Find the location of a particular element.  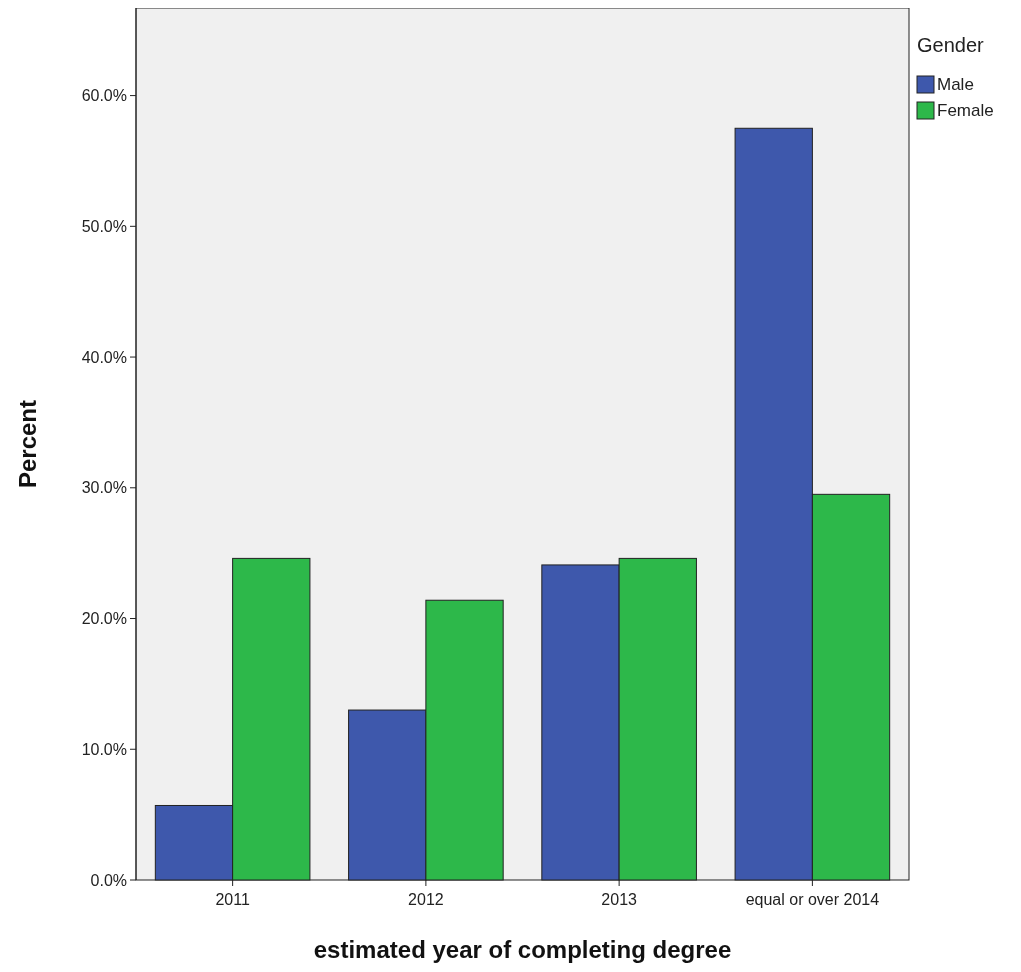

x-tick-label: 2013 is located at coordinates (619, 899).